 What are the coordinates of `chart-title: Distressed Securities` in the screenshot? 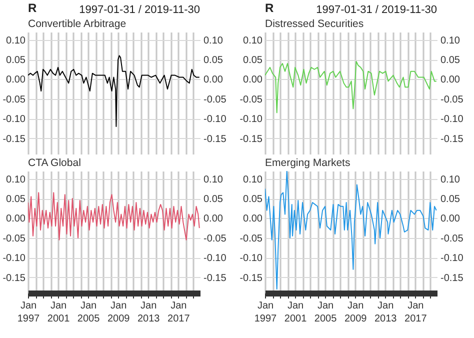 It's located at (314, 24).